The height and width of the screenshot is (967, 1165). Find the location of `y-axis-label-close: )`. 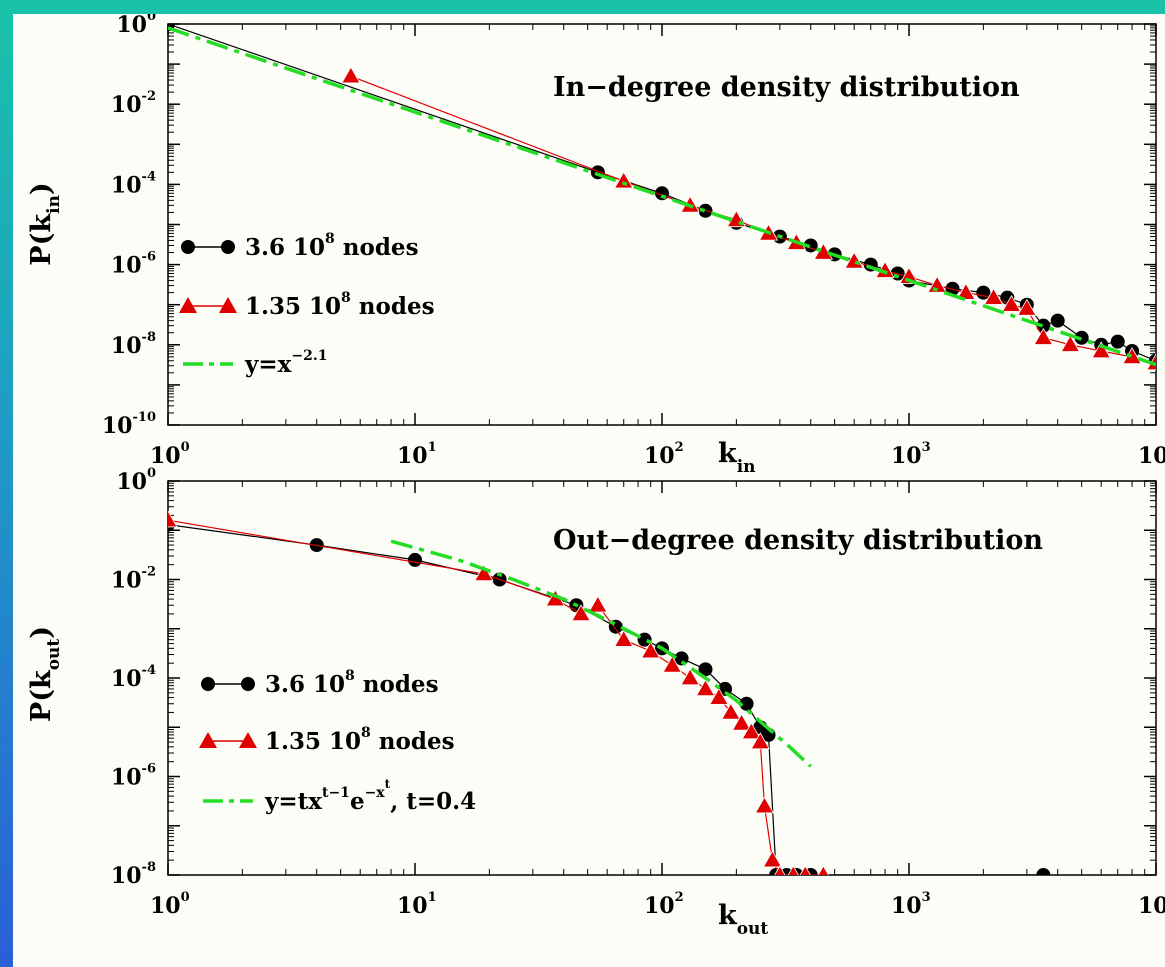

y-axis-label-close: ) is located at coordinates (41, 632).